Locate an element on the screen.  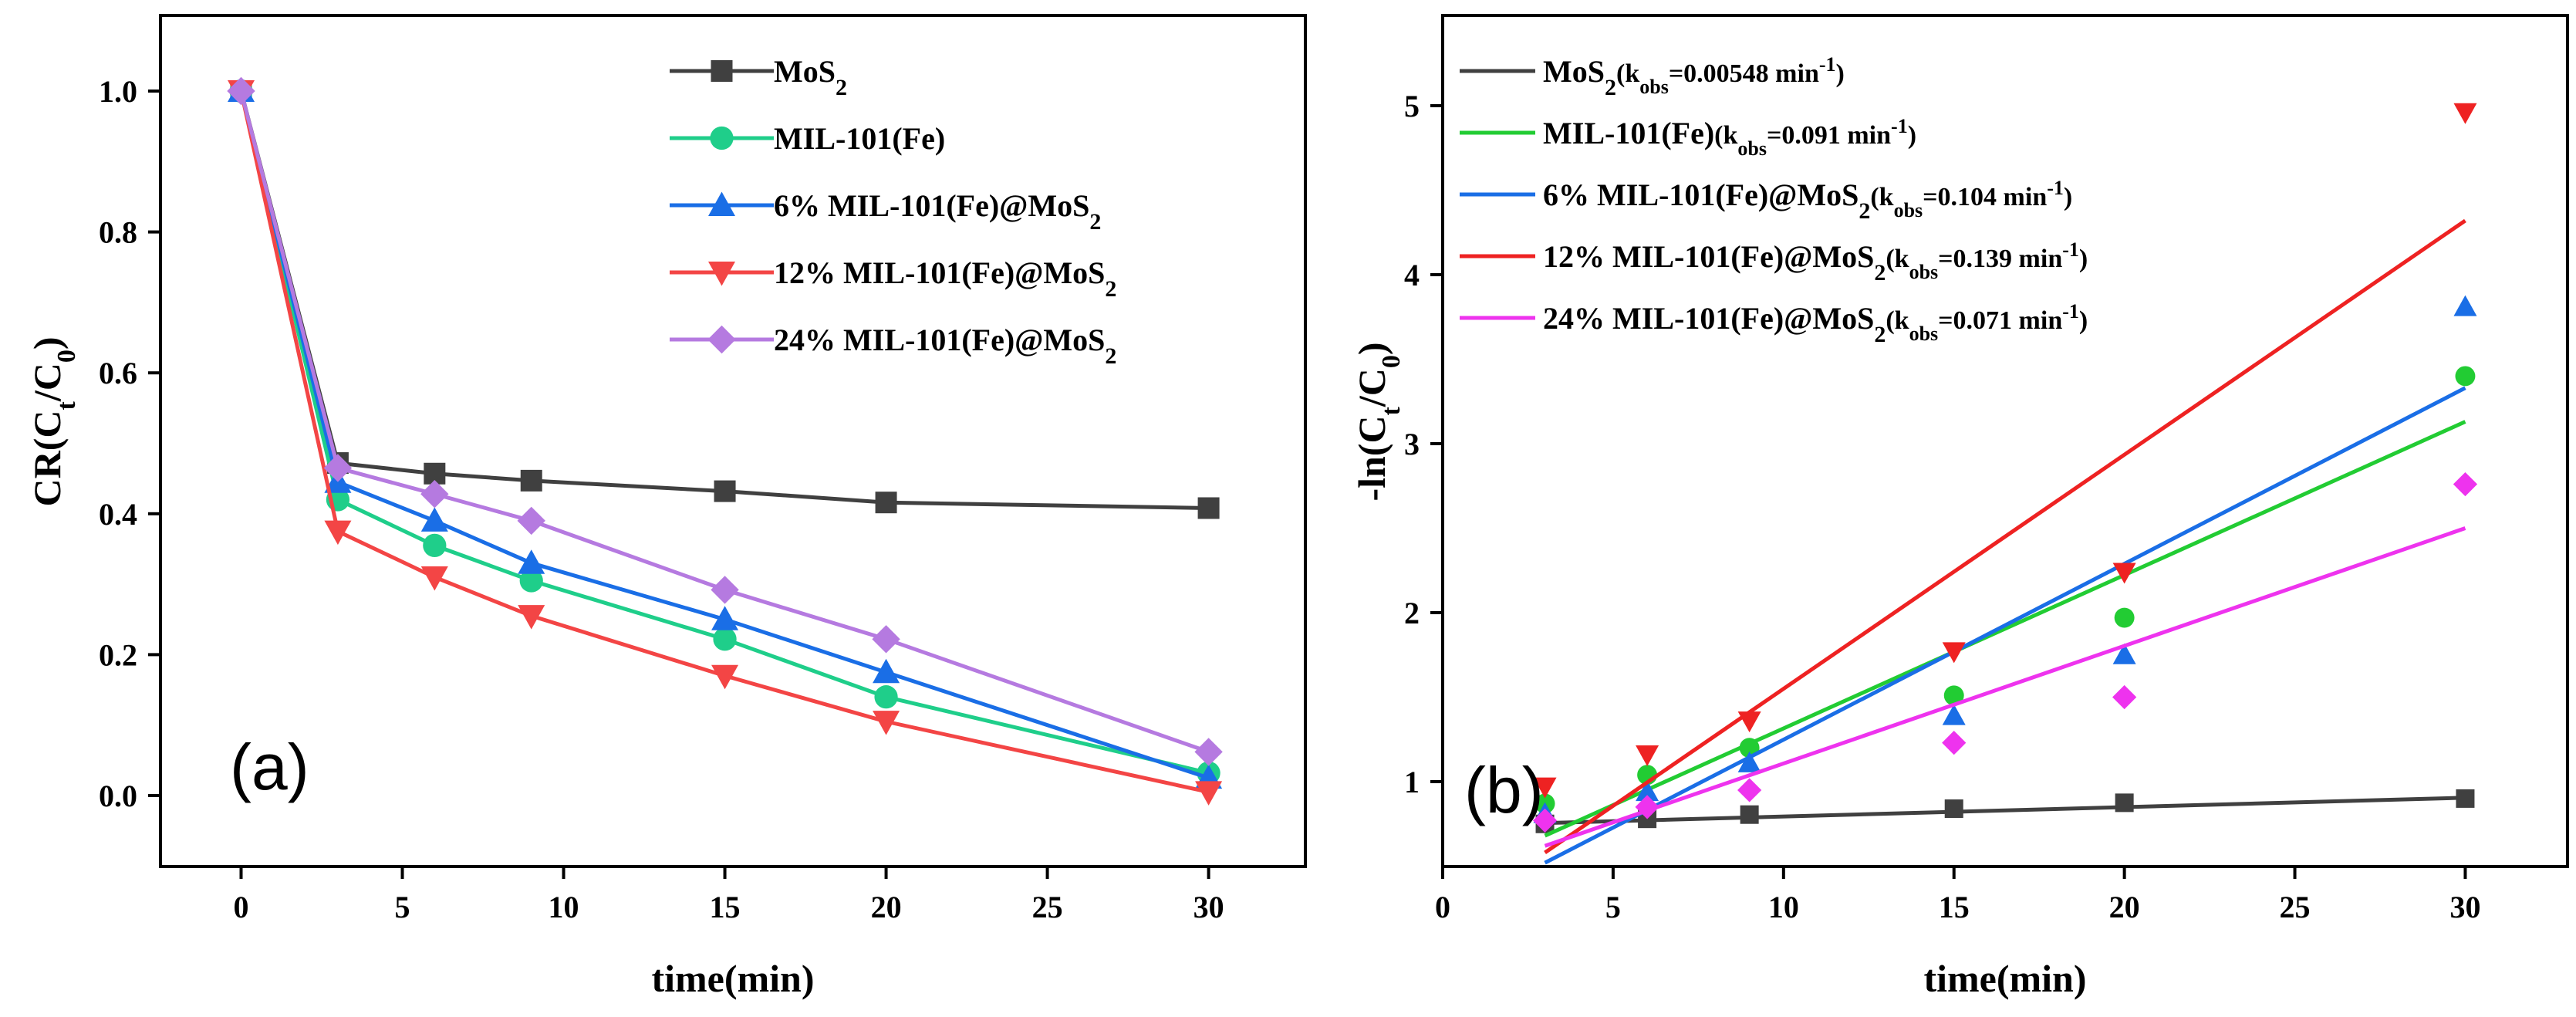
legend-label: 24% MIL-101(Fe)@MoS2(kobs=0.071 min-1) is located at coordinates (1815, 323).